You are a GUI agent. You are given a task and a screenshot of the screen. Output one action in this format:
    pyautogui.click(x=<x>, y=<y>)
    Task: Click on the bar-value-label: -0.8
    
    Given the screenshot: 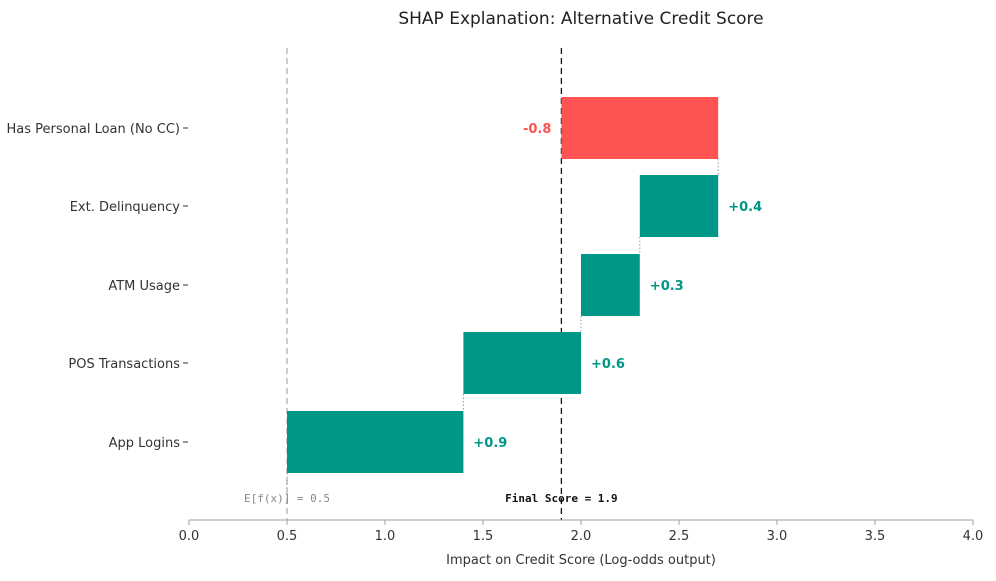 What is the action you would take?
    pyautogui.click(x=537, y=129)
    